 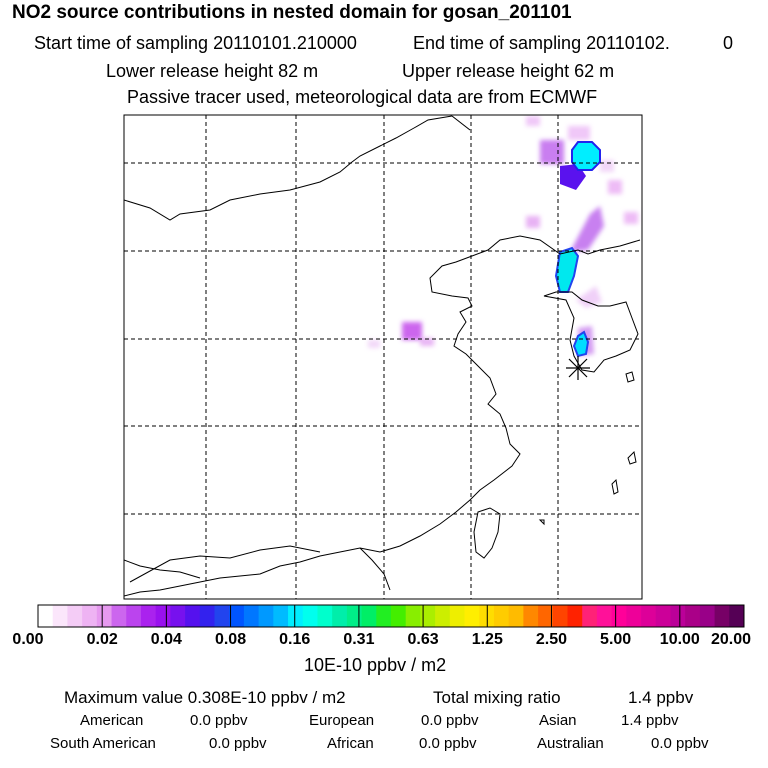 I want to click on continent-name-australian: Australian, so click(x=570, y=743).